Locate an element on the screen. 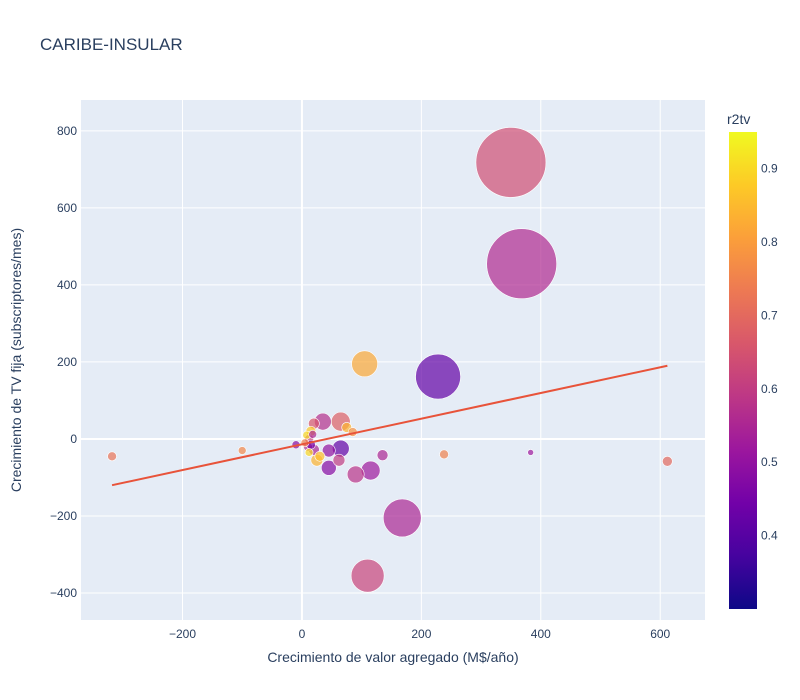 The image size is (800, 700). x-tick-label: 400 is located at coordinates (541, 634).